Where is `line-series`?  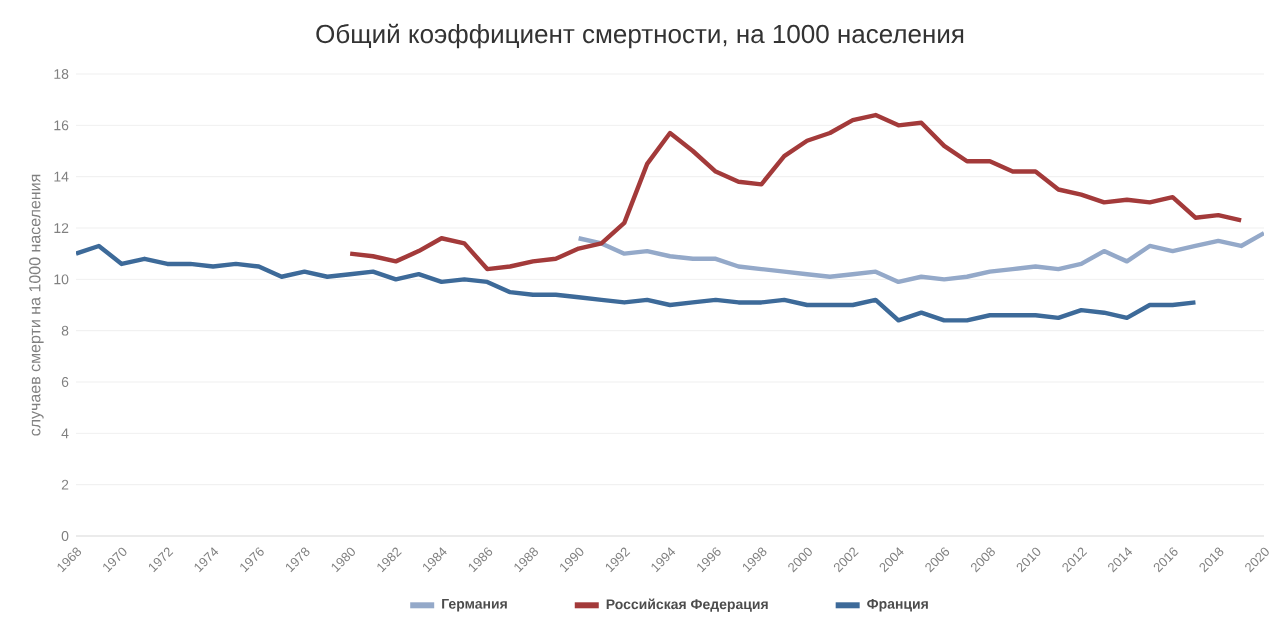
line-series is located at coordinates (920, 257).